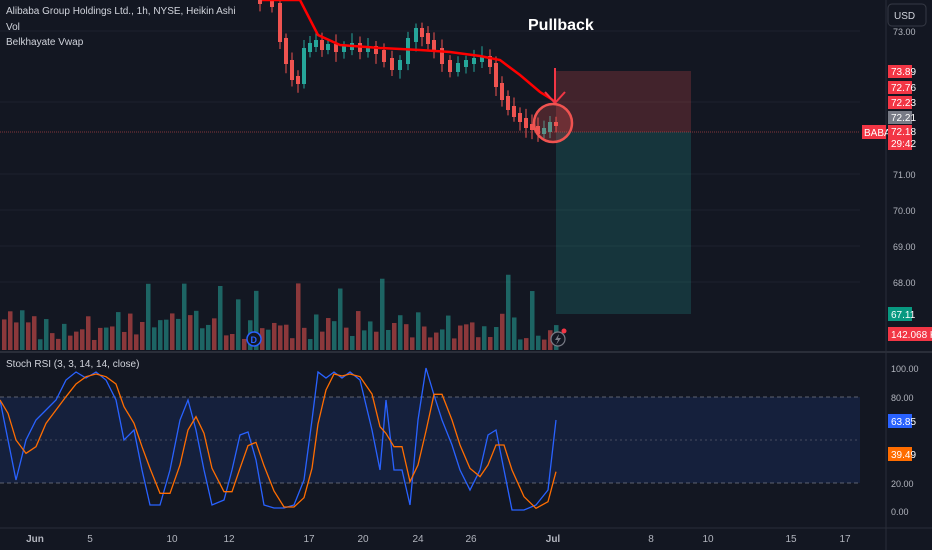 The width and height of the screenshot is (932, 550). I want to click on badge-open, so click(900, 117).